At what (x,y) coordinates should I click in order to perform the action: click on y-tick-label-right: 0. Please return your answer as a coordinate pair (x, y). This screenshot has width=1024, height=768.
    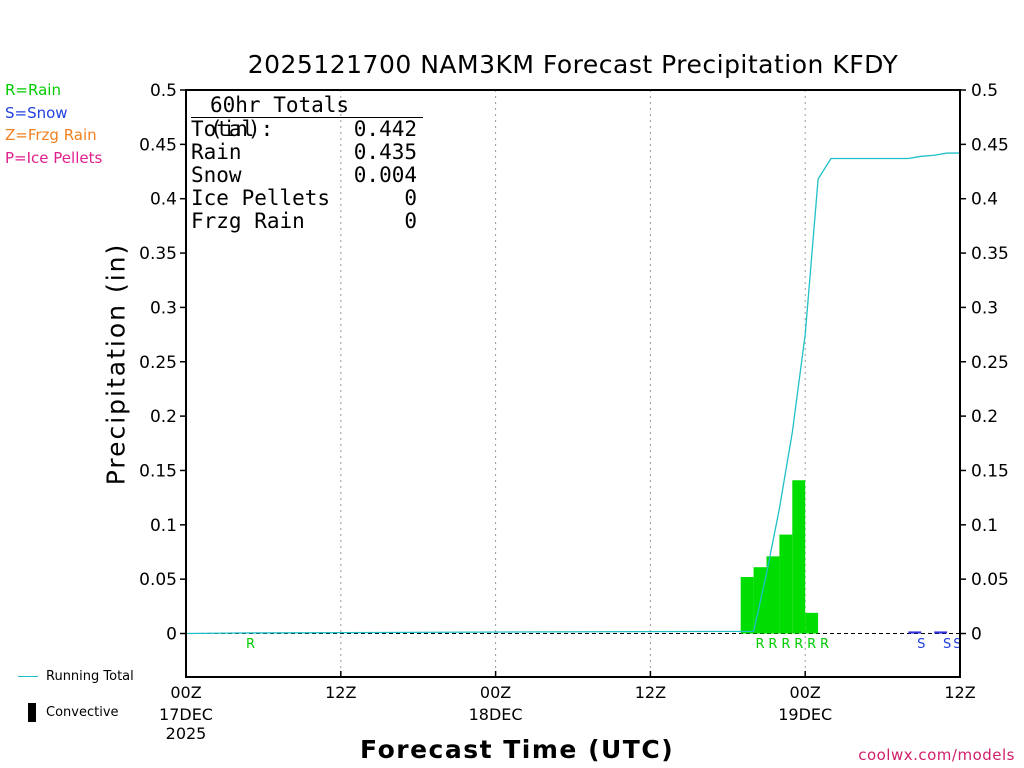
    Looking at the image, I should click on (976, 635).